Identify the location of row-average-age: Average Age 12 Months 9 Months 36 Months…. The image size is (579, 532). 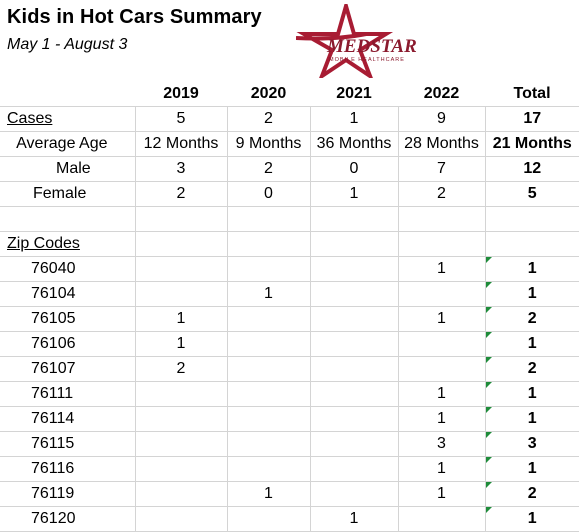
(289, 144).